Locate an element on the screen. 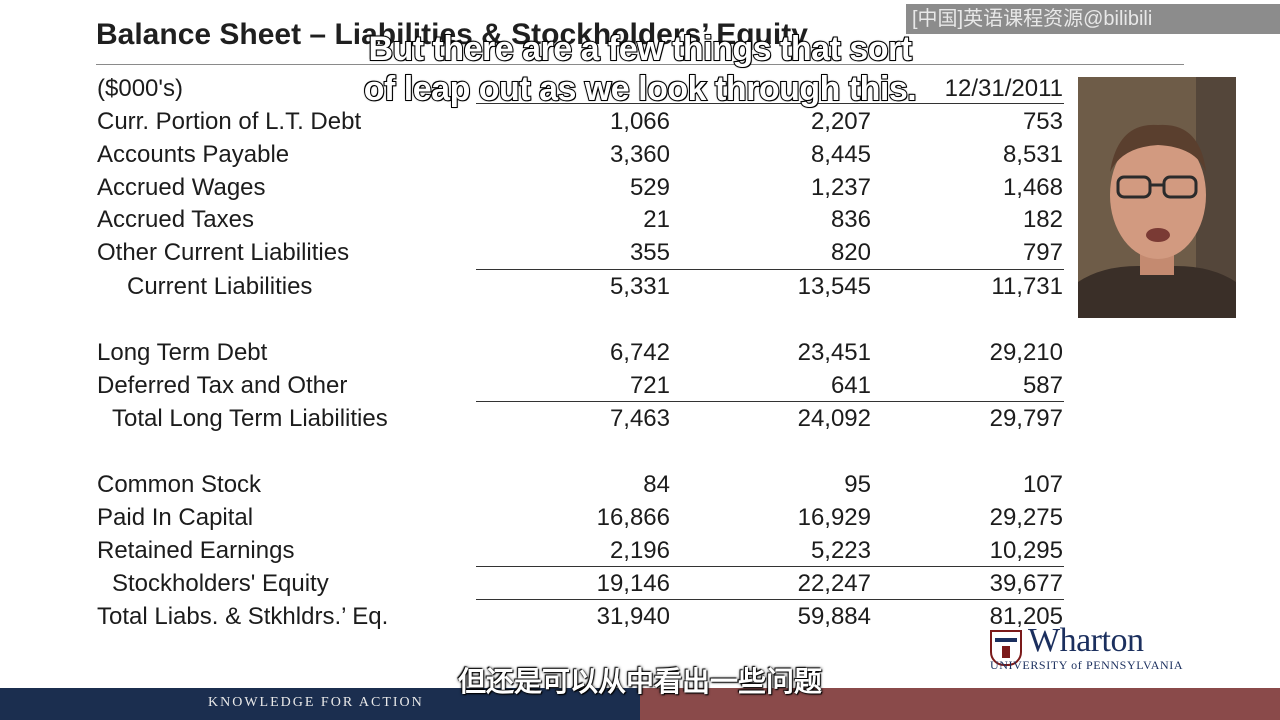 This screenshot has height=720, width=1280. table-row: Accrued Wages 529 1,237 1,468 is located at coordinates (550, 189).